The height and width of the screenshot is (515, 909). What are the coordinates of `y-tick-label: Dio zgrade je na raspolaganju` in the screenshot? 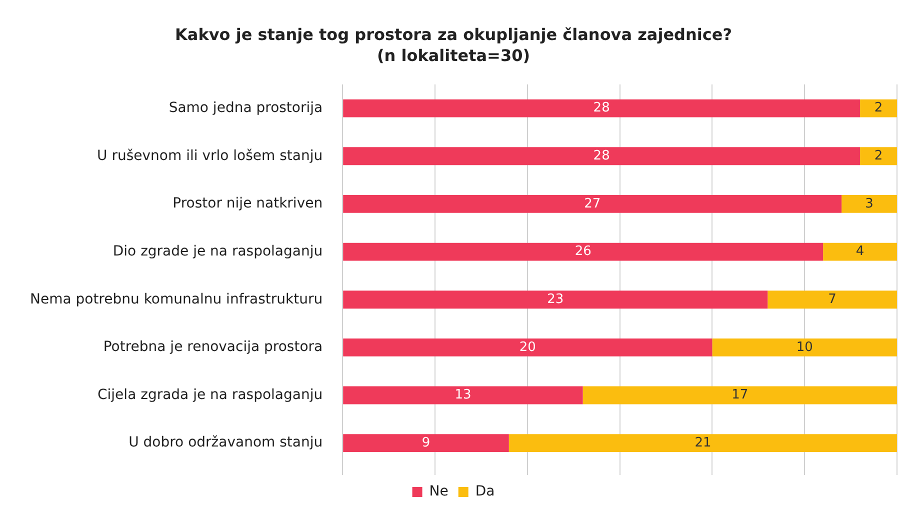 It's located at (217, 251).